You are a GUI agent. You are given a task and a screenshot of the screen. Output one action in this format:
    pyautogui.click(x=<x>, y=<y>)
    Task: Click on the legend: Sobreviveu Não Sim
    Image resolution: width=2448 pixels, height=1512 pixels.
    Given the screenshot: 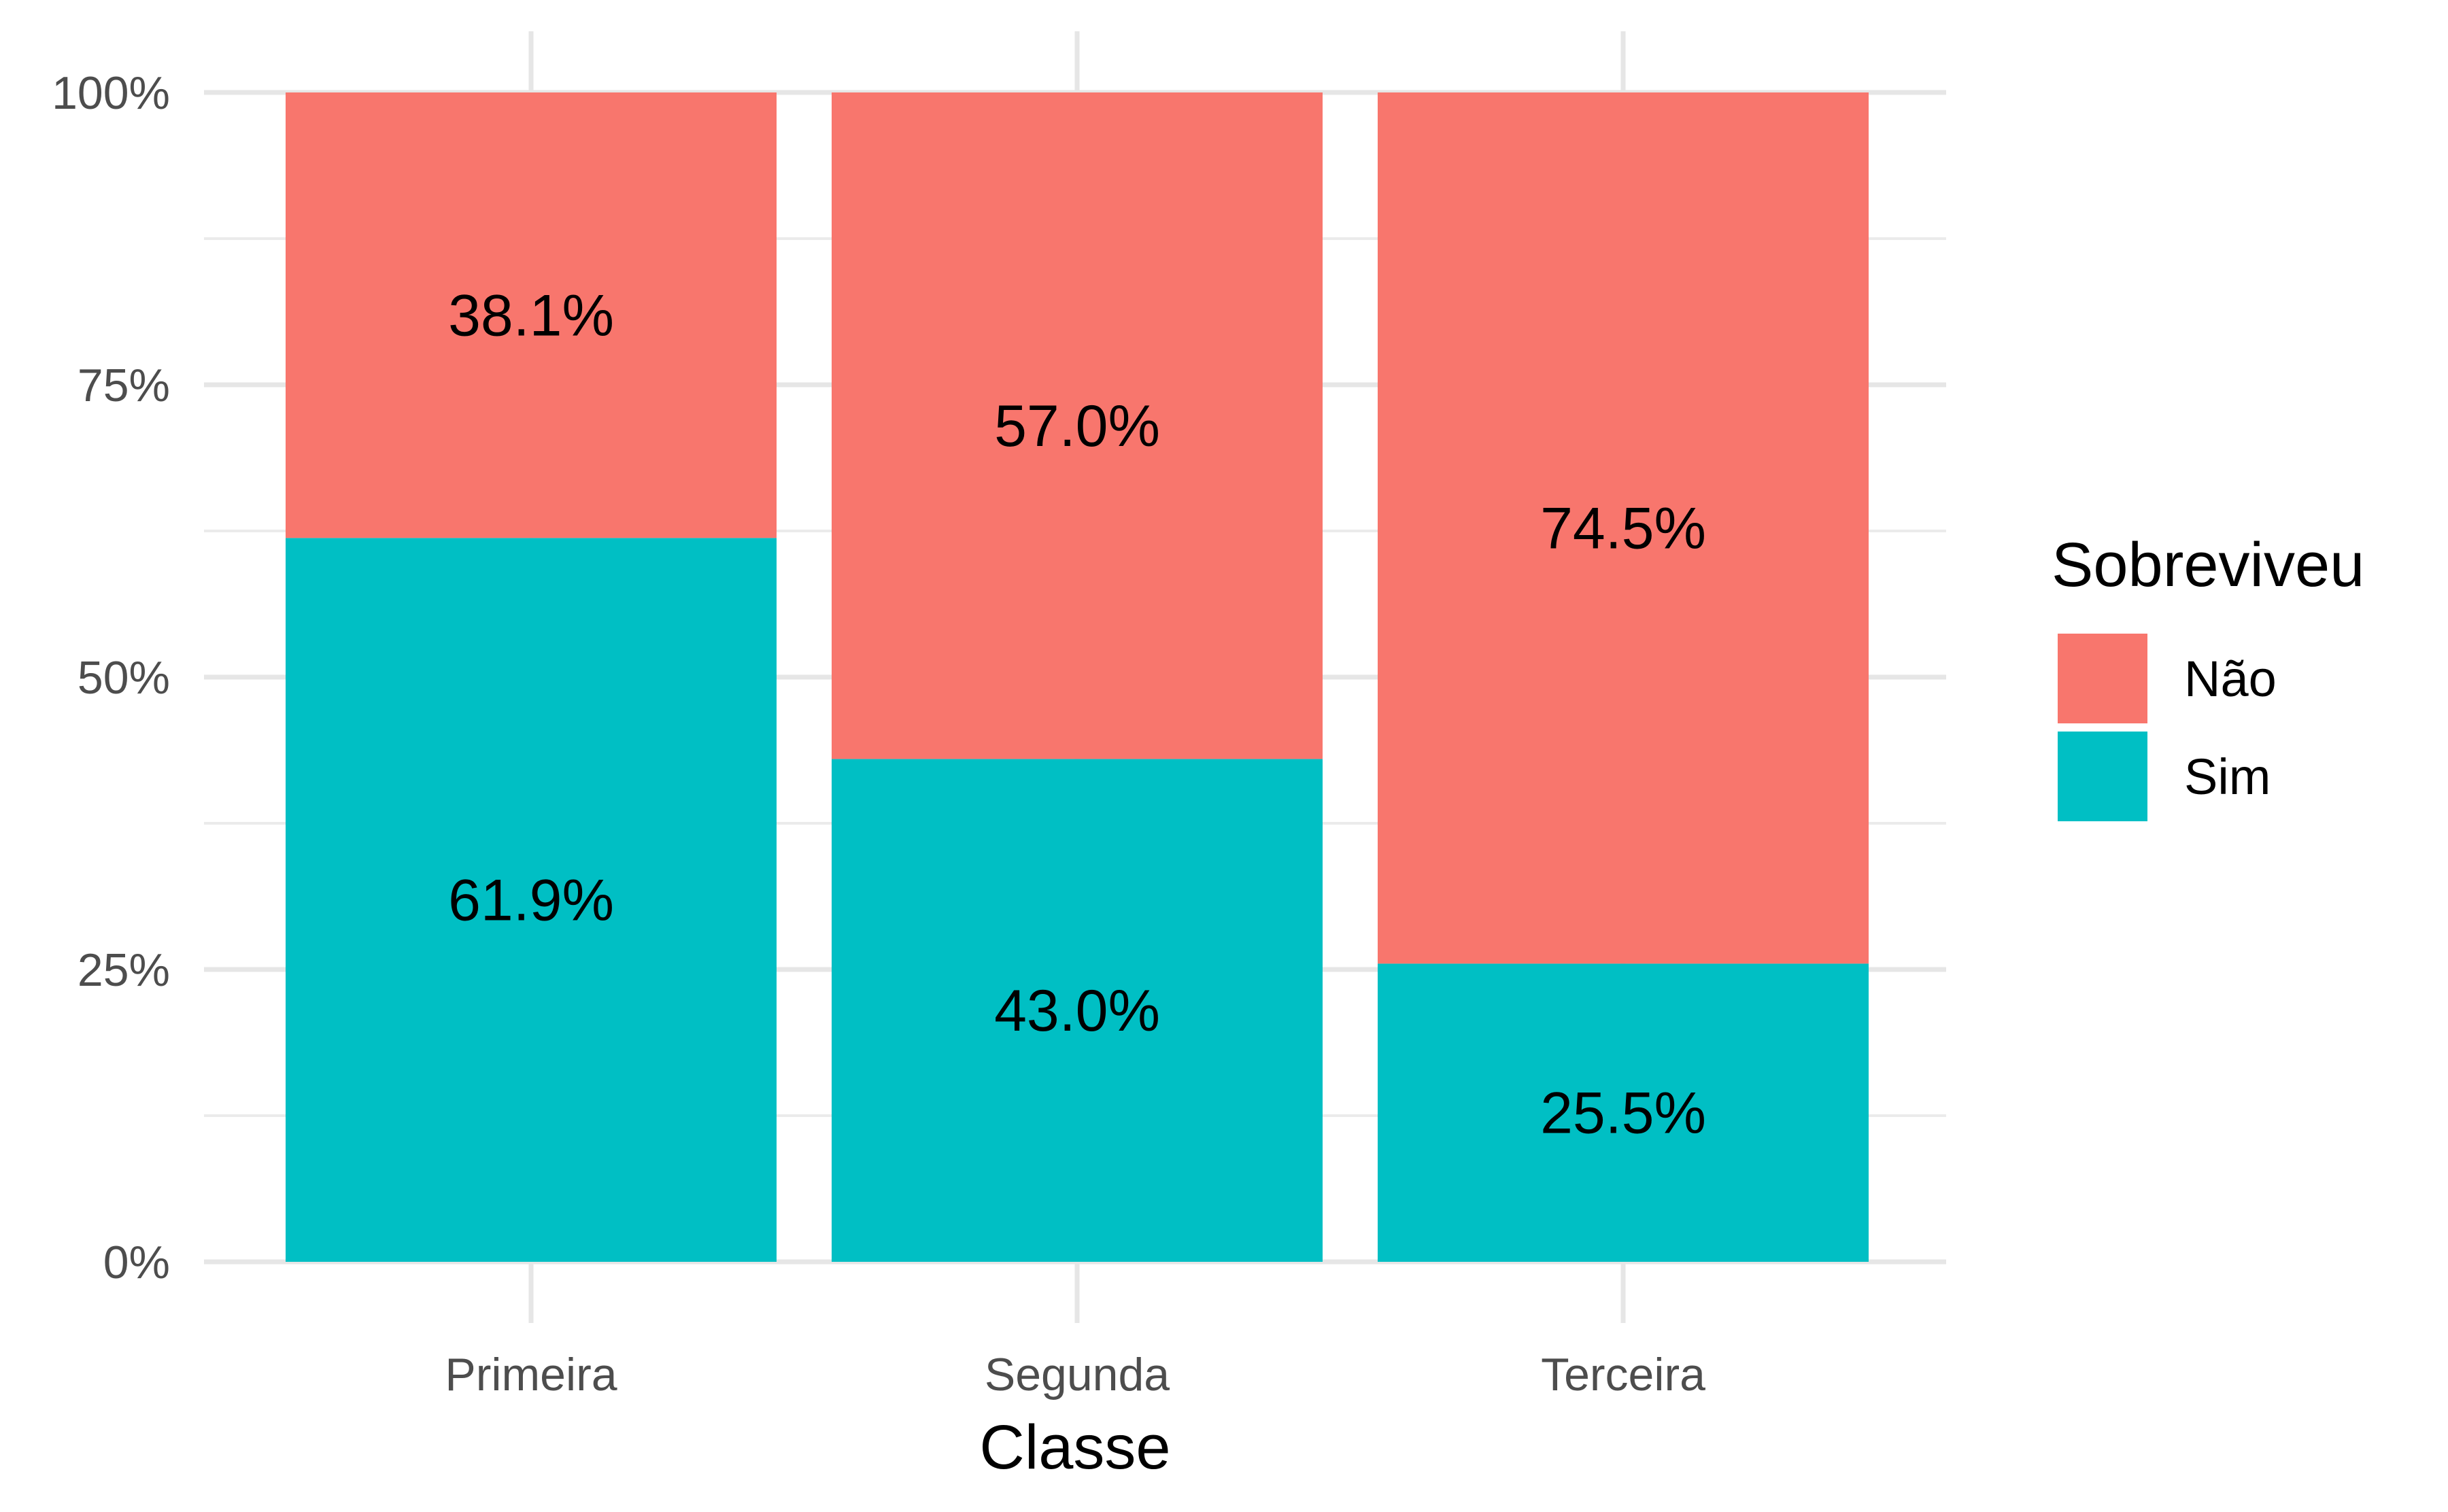 What is the action you would take?
    pyautogui.click(x=2208, y=675)
    